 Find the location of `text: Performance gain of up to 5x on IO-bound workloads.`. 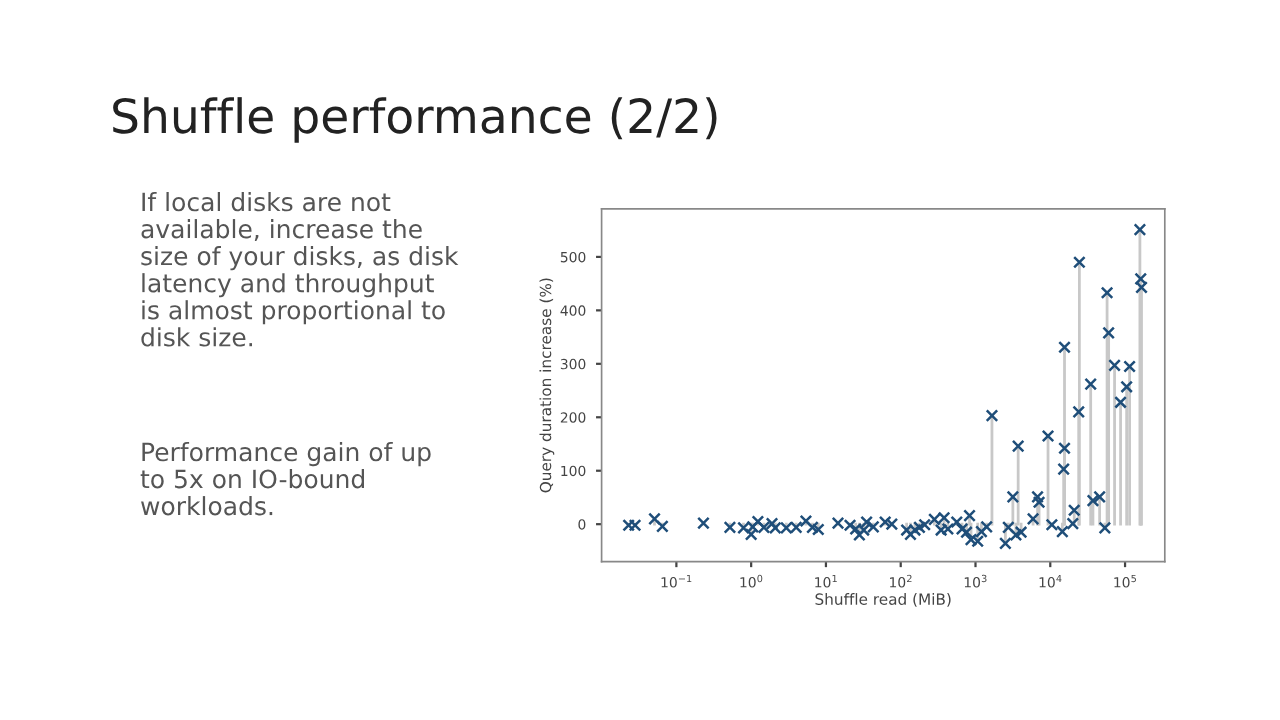

text: Performance gain of up to 5x on IO-bound workloads. is located at coordinates (285, 479).